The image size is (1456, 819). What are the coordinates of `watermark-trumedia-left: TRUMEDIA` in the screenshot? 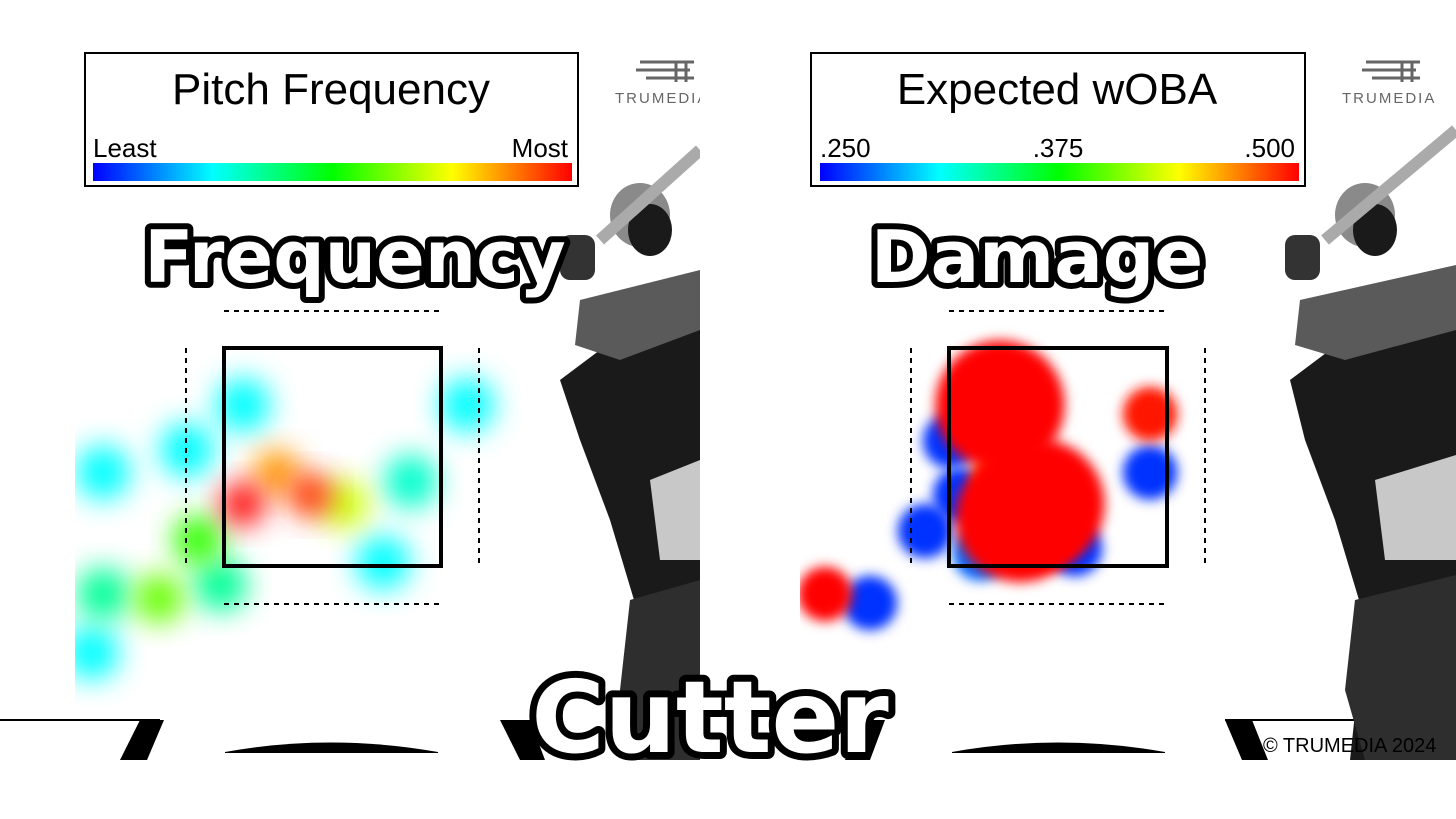 It's located at (662, 98).